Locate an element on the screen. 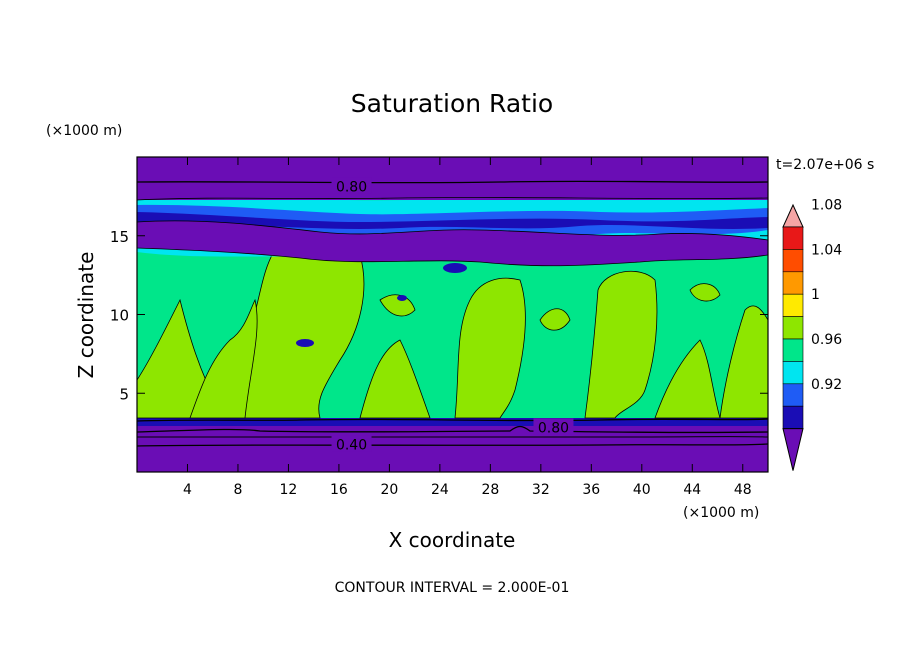 The height and width of the screenshot is (654, 904). x-tick-label: 44 is located at coordinates (692, 490).